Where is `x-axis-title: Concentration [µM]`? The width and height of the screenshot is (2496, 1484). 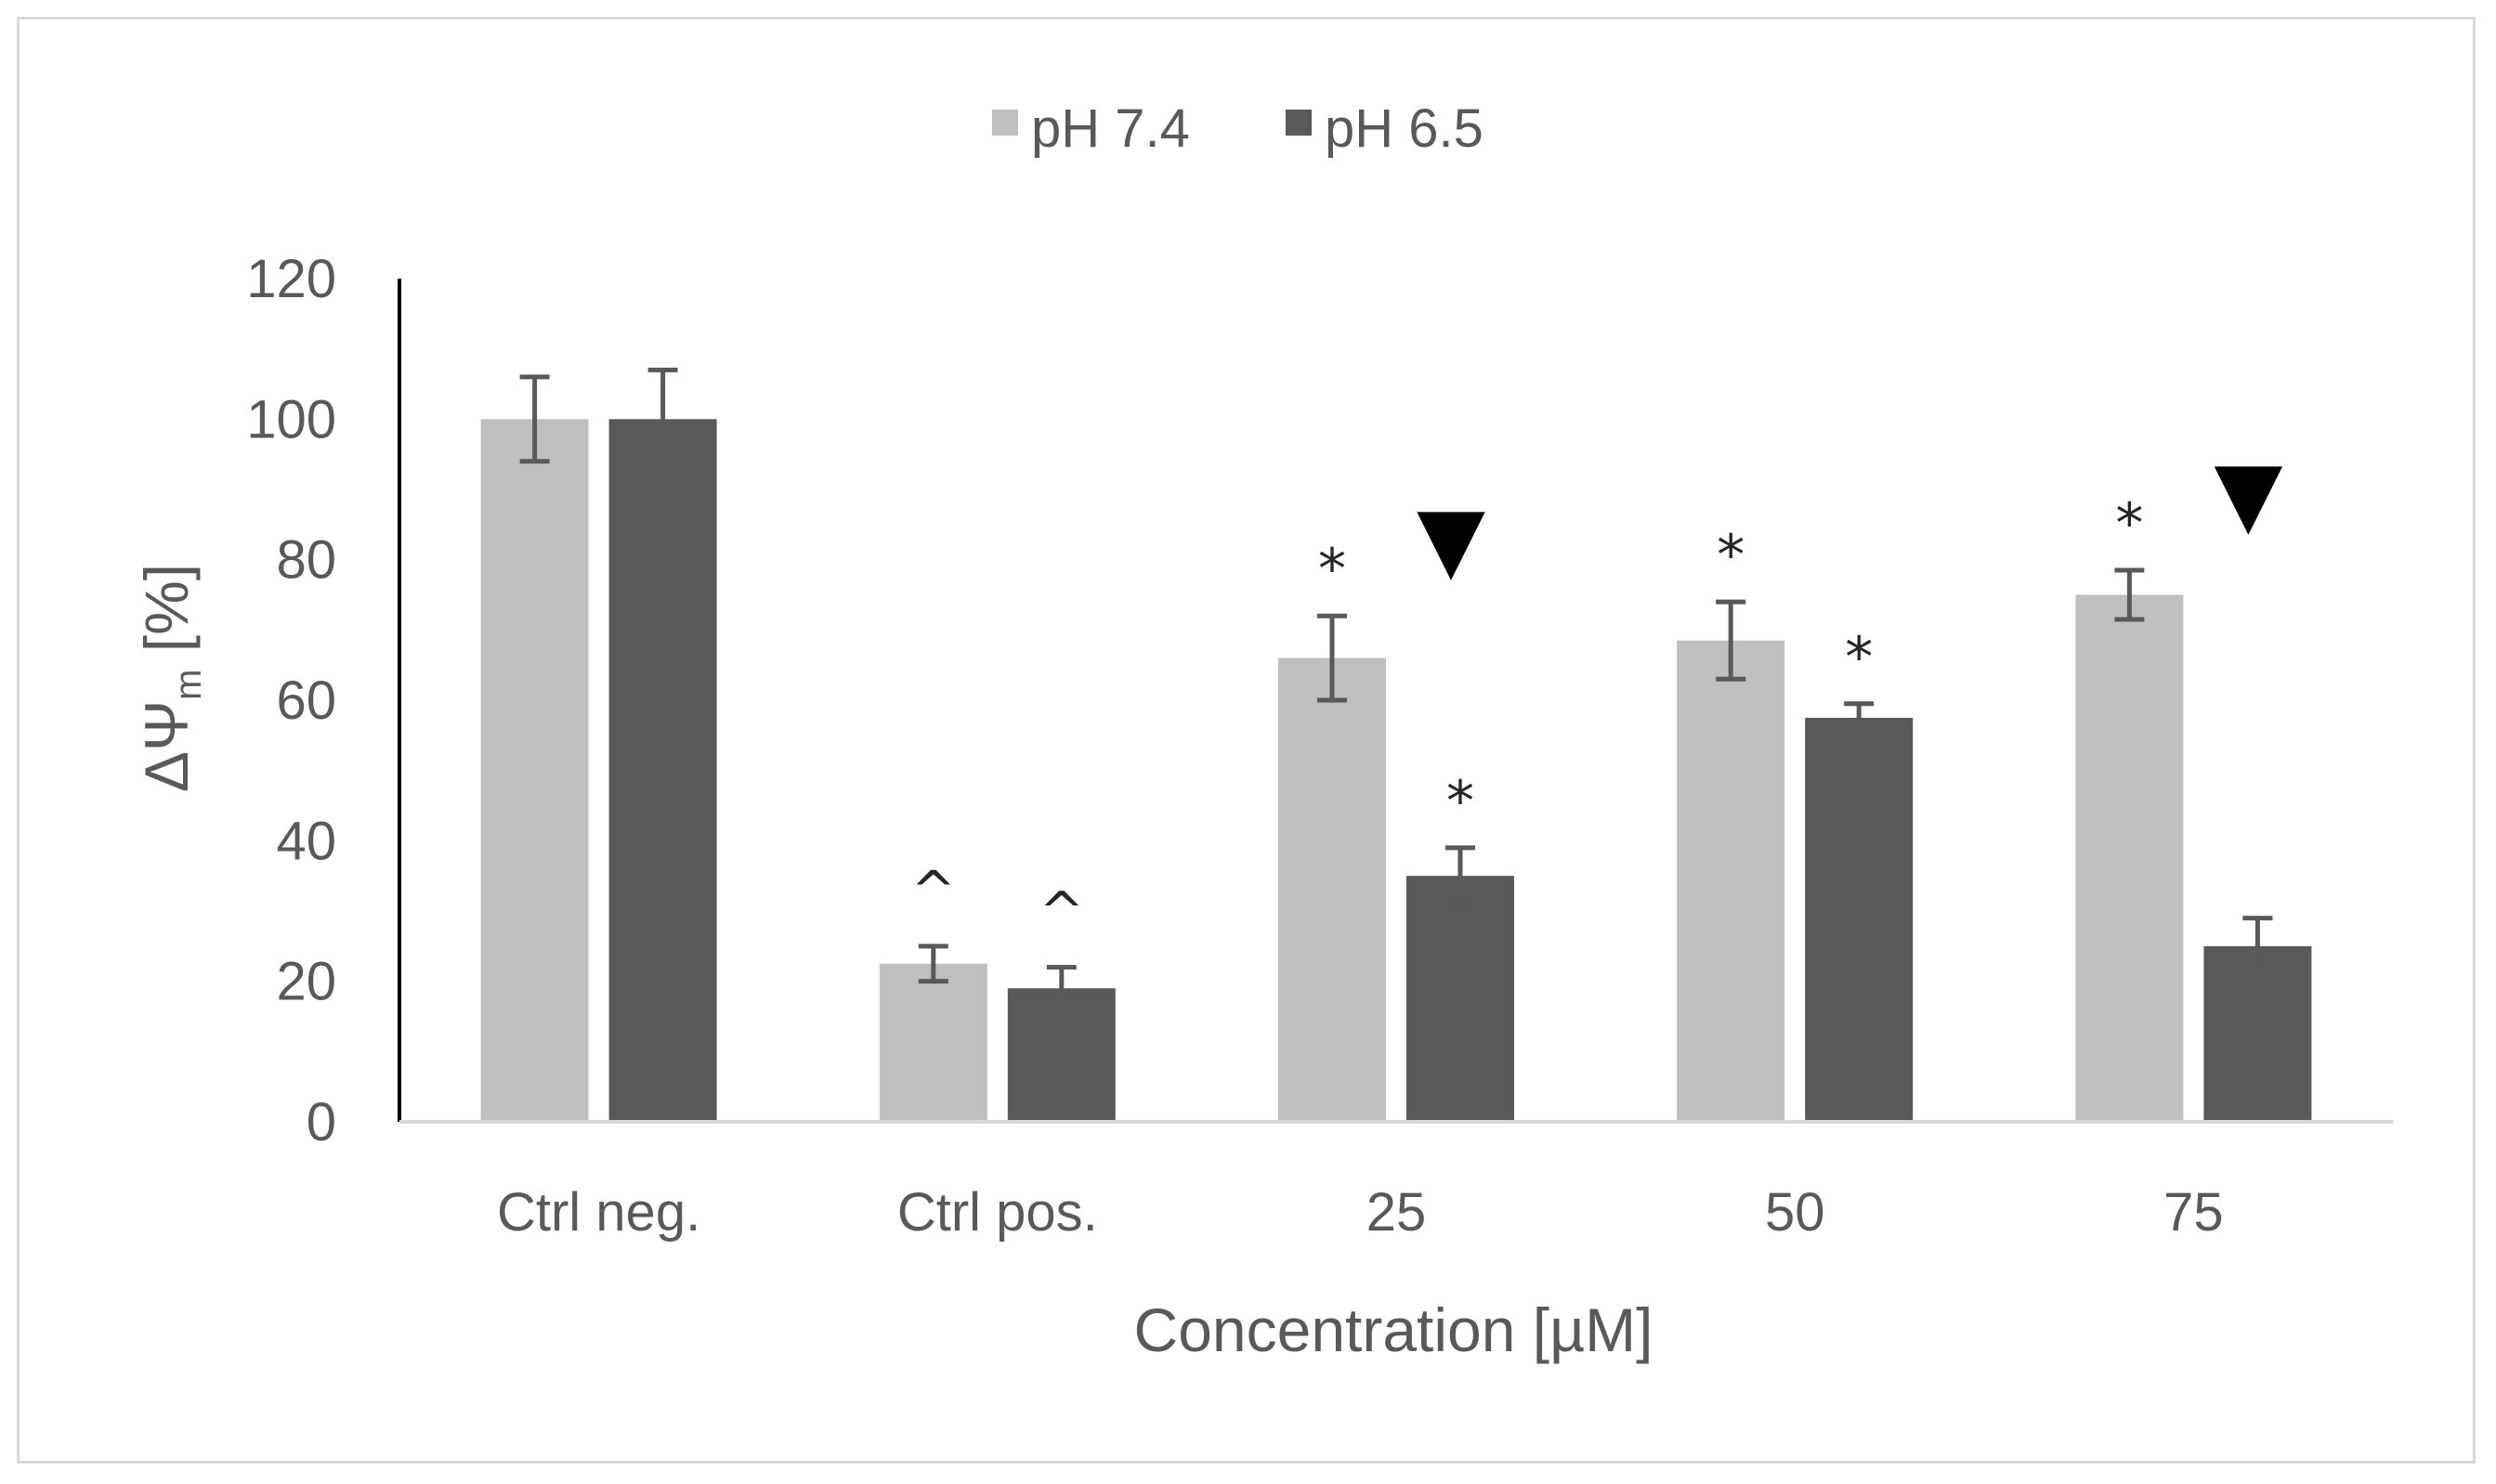 x-axis-title: Concentration [µM] is located at coordinates (1393, 1329).